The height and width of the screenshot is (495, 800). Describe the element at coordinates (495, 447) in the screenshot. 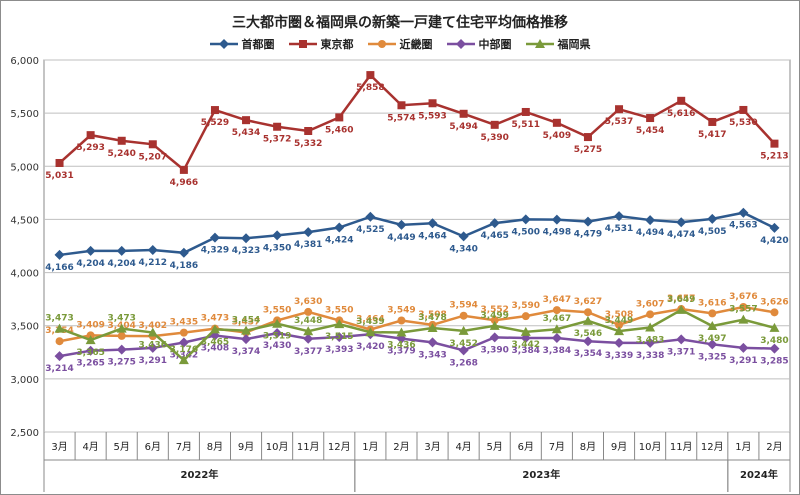

I see `x-tick-label: 5月` at that location.